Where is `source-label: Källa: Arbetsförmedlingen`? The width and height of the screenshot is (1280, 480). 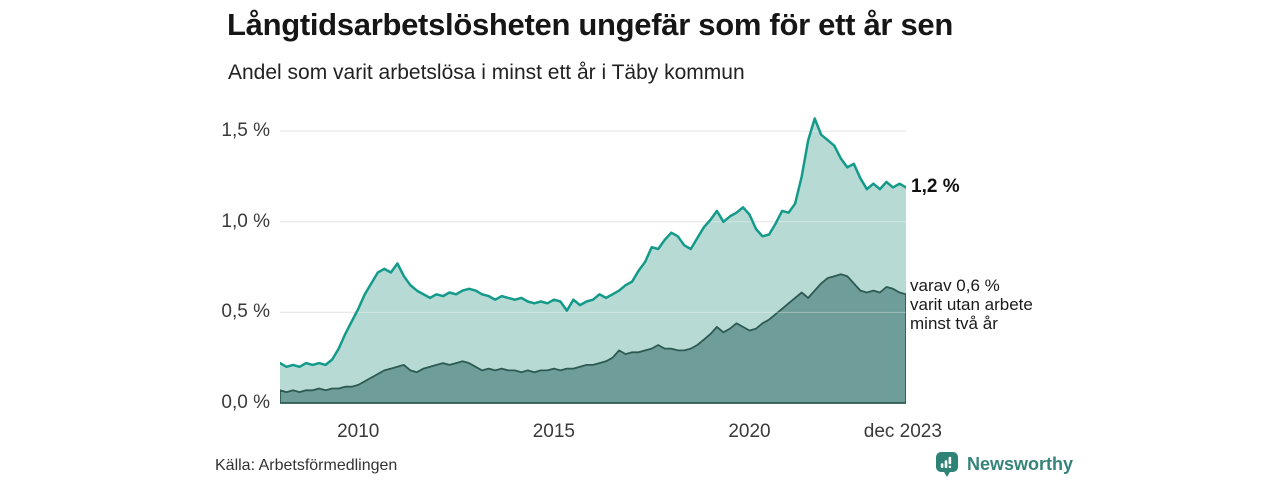
source-label: Källa: Arbetsförmedlingen is located at coordinates (306, 465).